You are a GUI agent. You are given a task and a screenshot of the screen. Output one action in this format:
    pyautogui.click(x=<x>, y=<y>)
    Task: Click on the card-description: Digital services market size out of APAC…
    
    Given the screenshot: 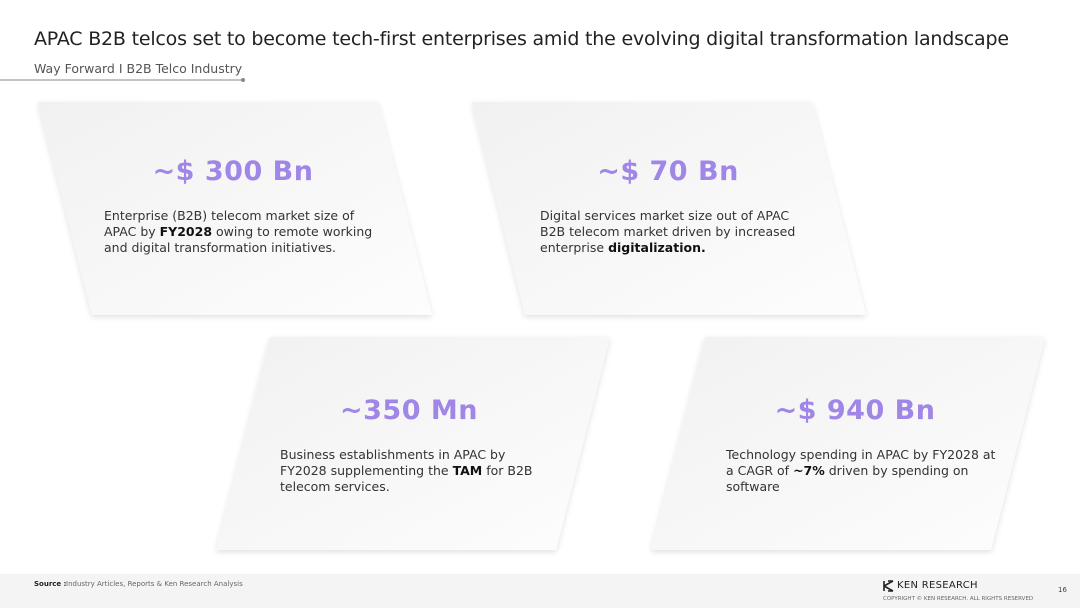 What is the action you would take?
    pyautogui.click(x=675, y=232)
    